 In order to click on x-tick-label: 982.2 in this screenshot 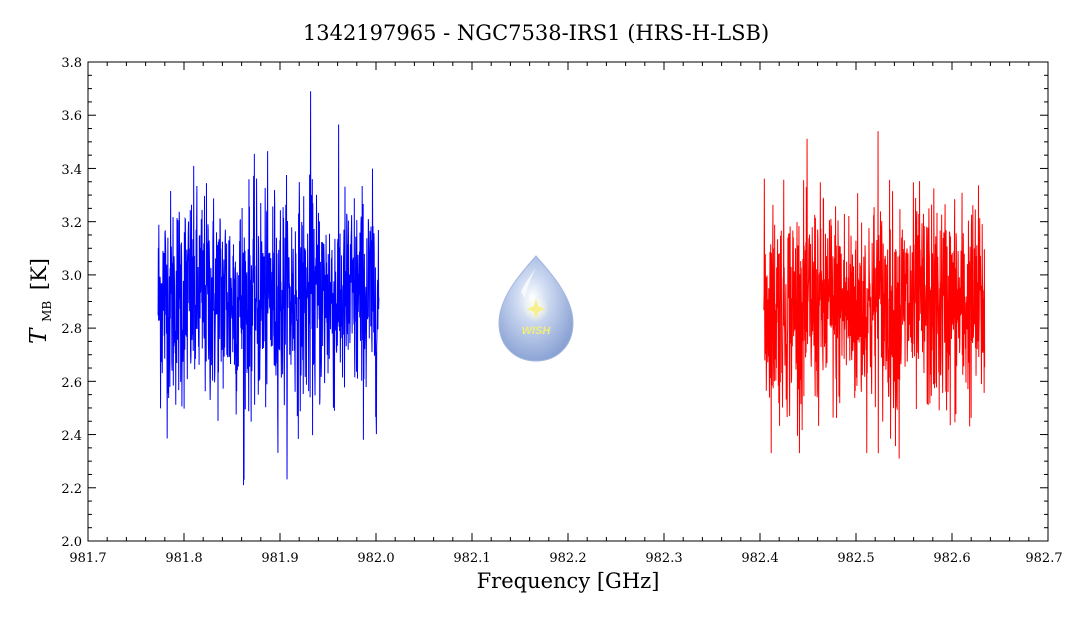, I will do `click(567, 558)`.